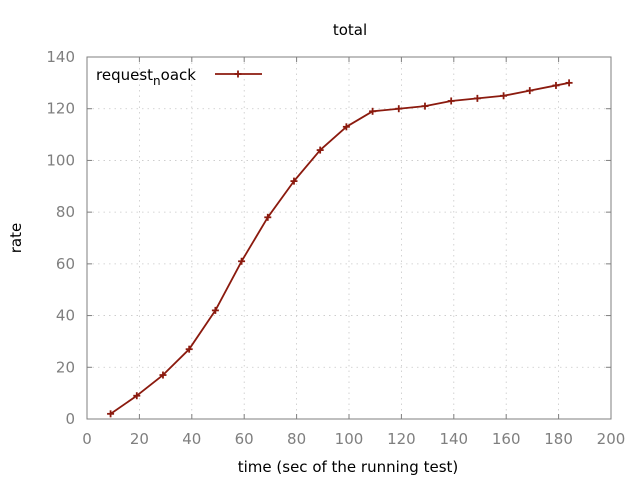 The height and width of the screenshot is (480, 640). I want to click on legend-label-subscript: n, so click(157, 81).